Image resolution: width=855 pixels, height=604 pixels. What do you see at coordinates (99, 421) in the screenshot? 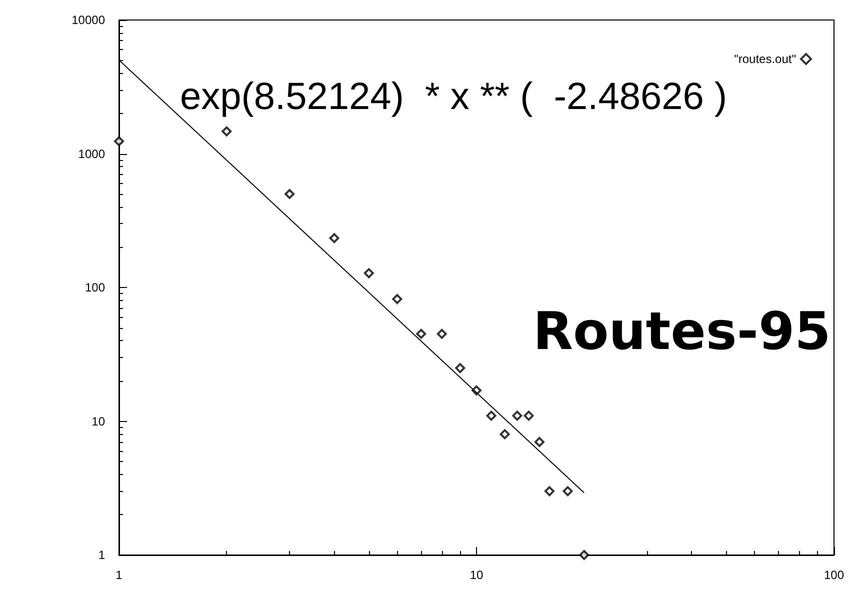
I see `y-tick-label: 10` at bounding box center [99, 421].